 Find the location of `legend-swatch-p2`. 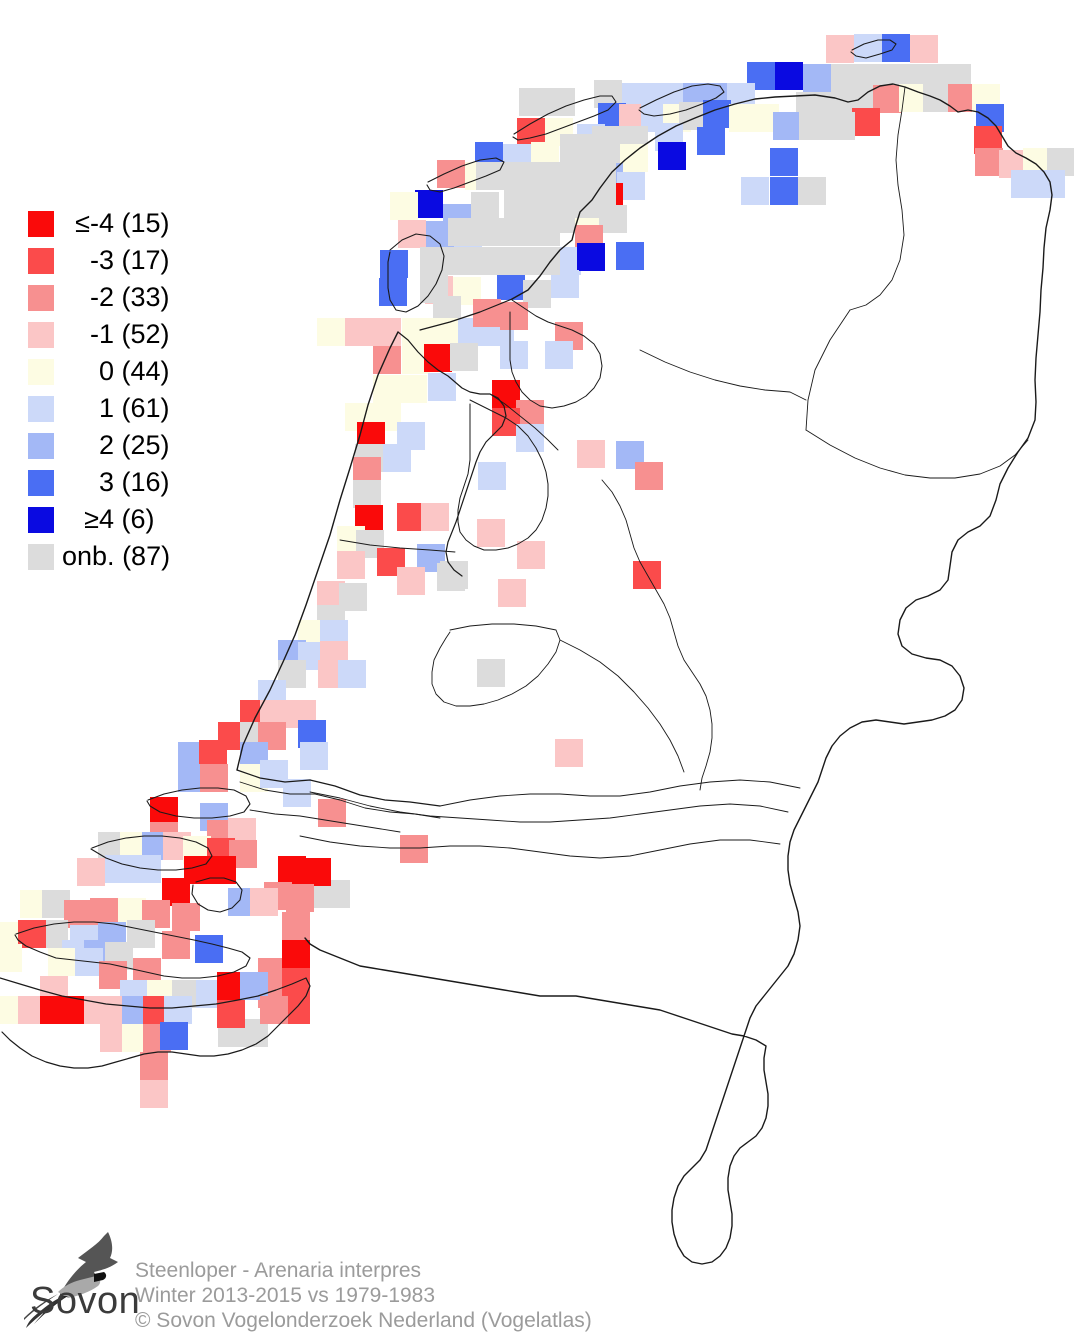

legend-swatch-p2 is located at coordinates (41, 445).